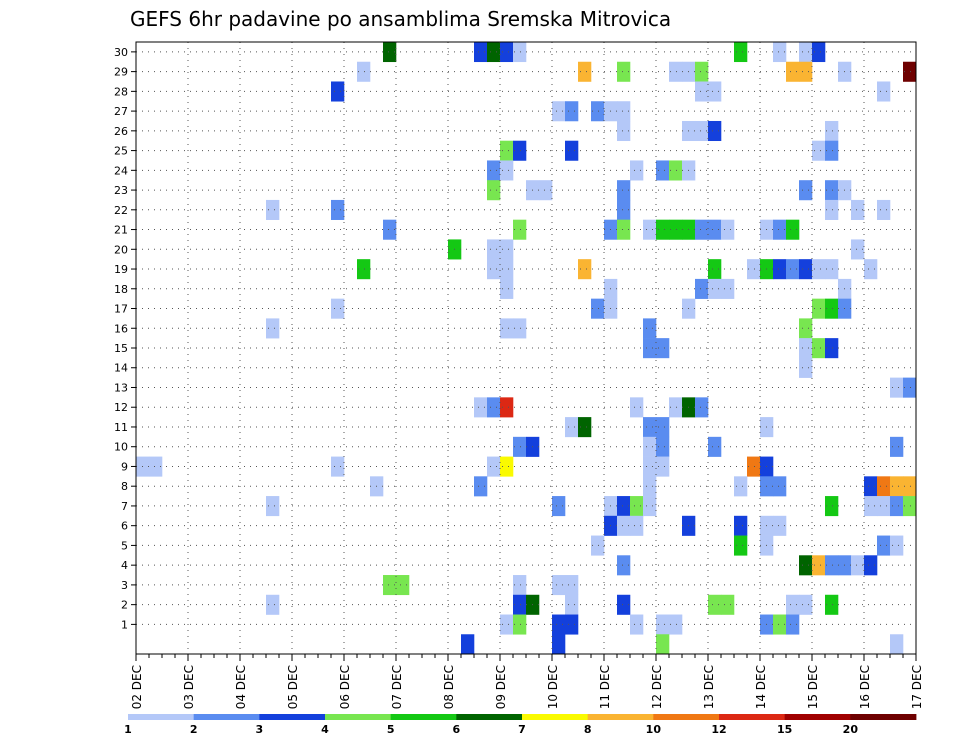  Describe the element at coordinates (121, 151) in the screenshot. I see `y-tick-label: 25` at that location.